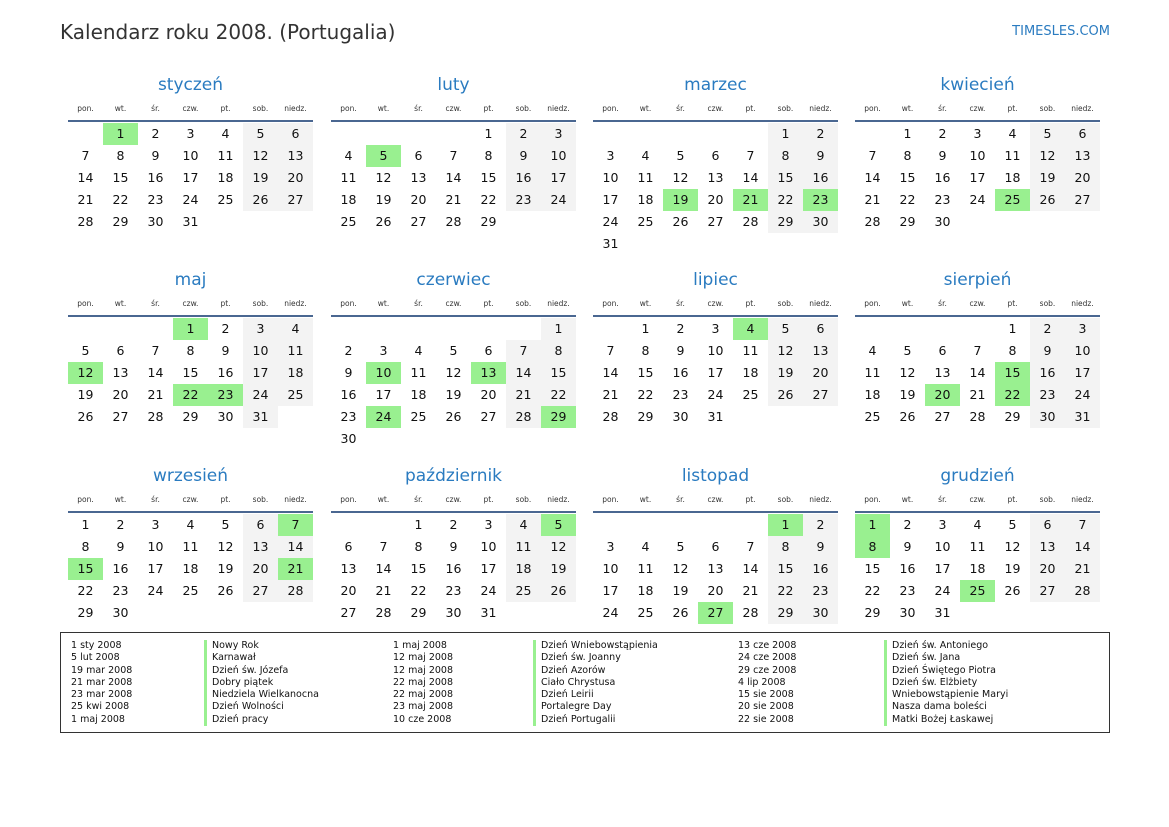  Describe the element at coordinates (946, 646) in the screenshot. I see `holiday-name: Dzień św. Antoniego` at that location.